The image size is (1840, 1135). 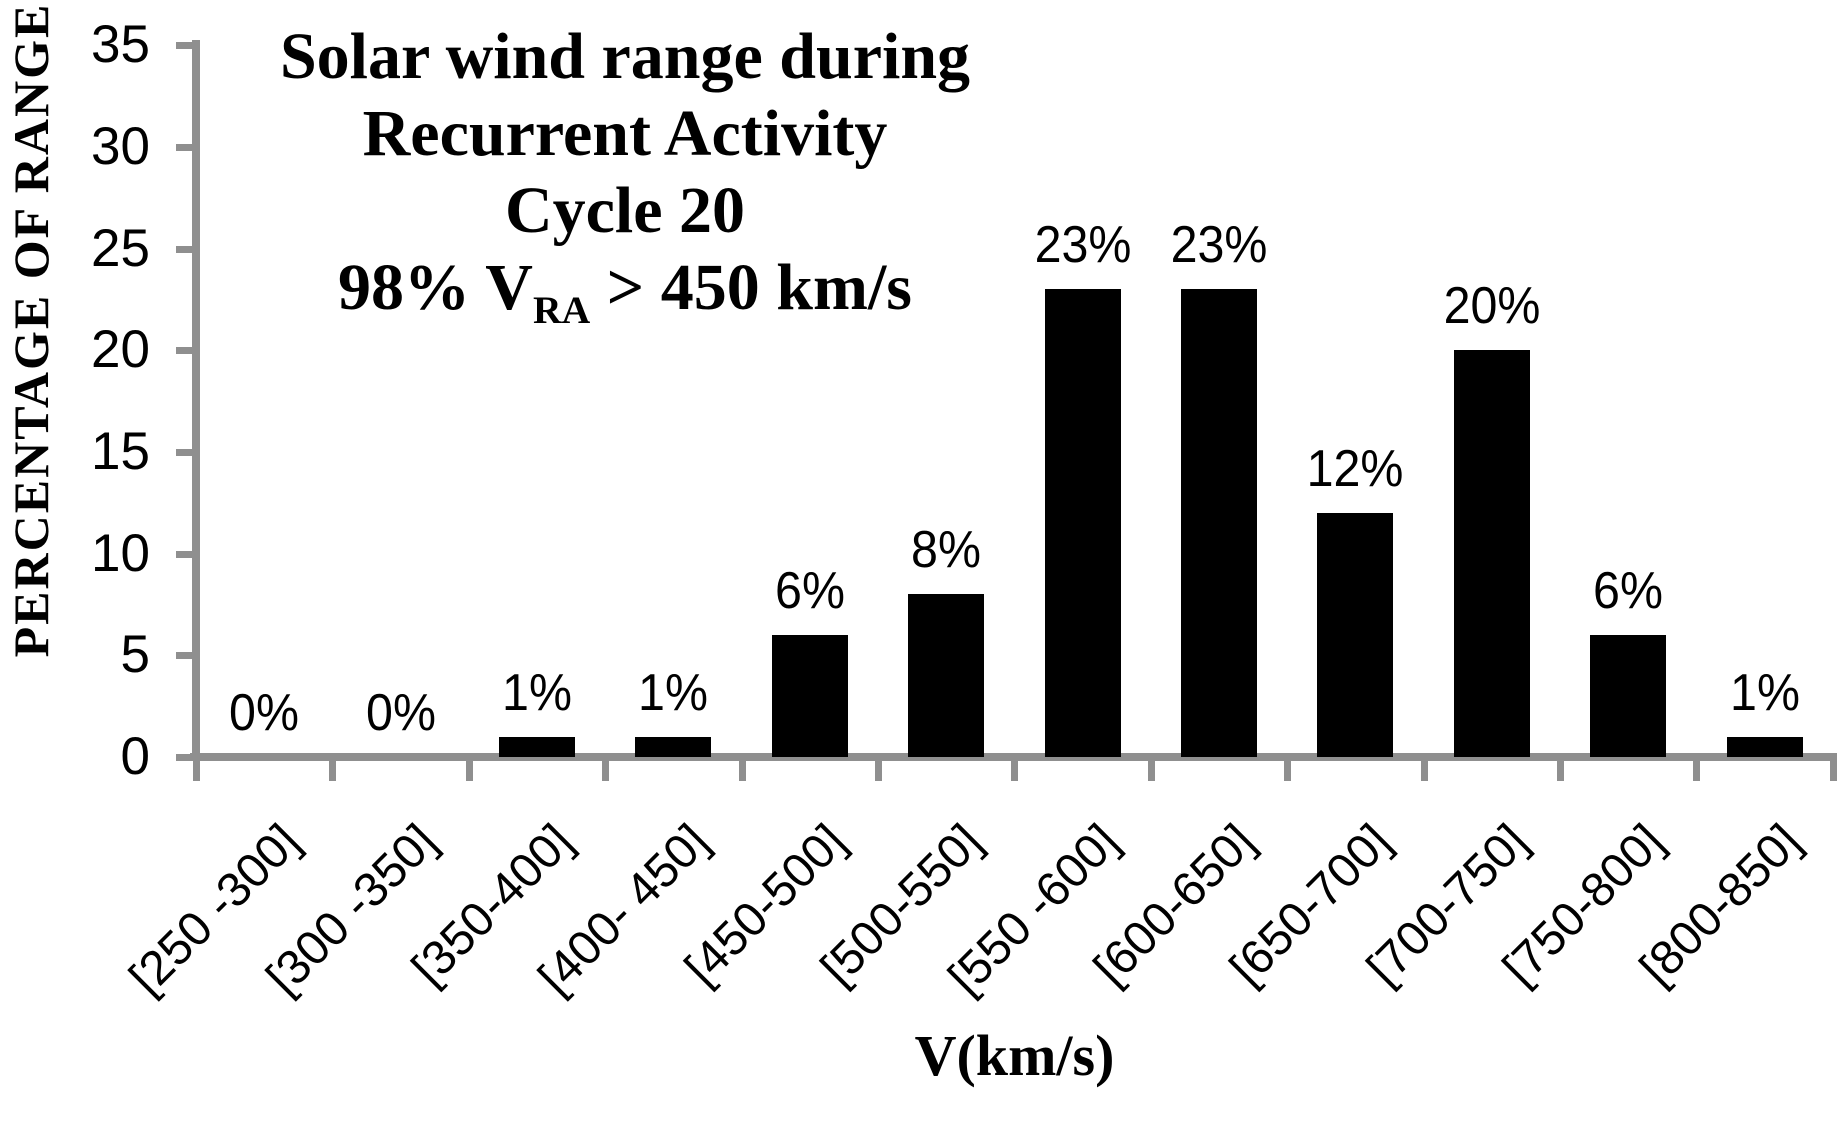 I want to click on chart-title-line-2: Recurrent Activity, so click(x=625, y=133).